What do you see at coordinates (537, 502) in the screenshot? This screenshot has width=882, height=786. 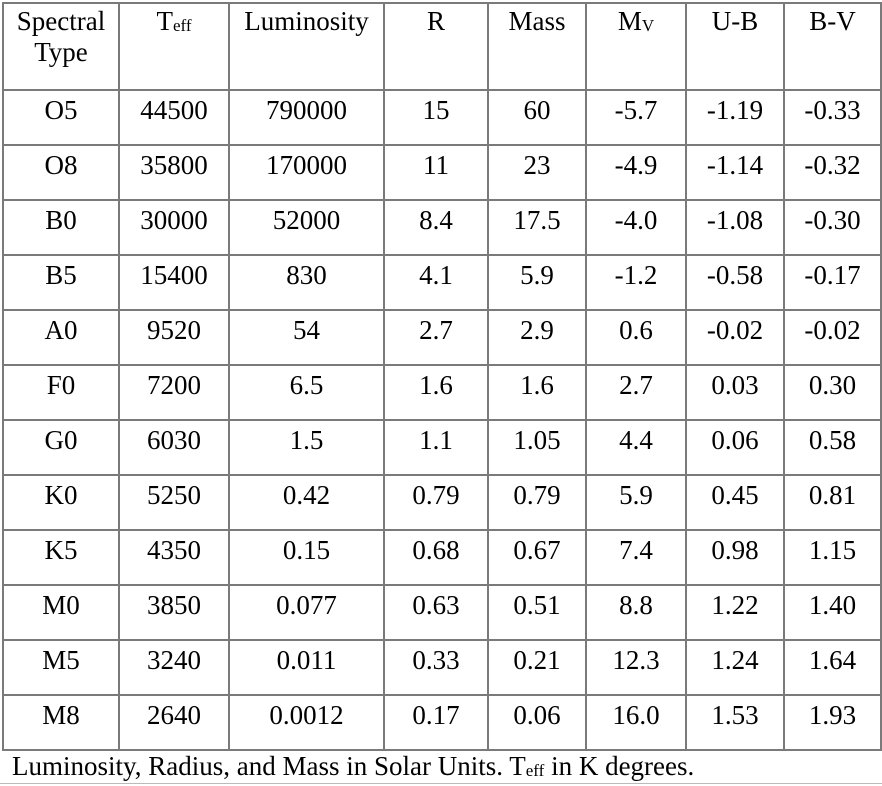 I see `cell-mass: 0.79` at bounding box center [537, 502].